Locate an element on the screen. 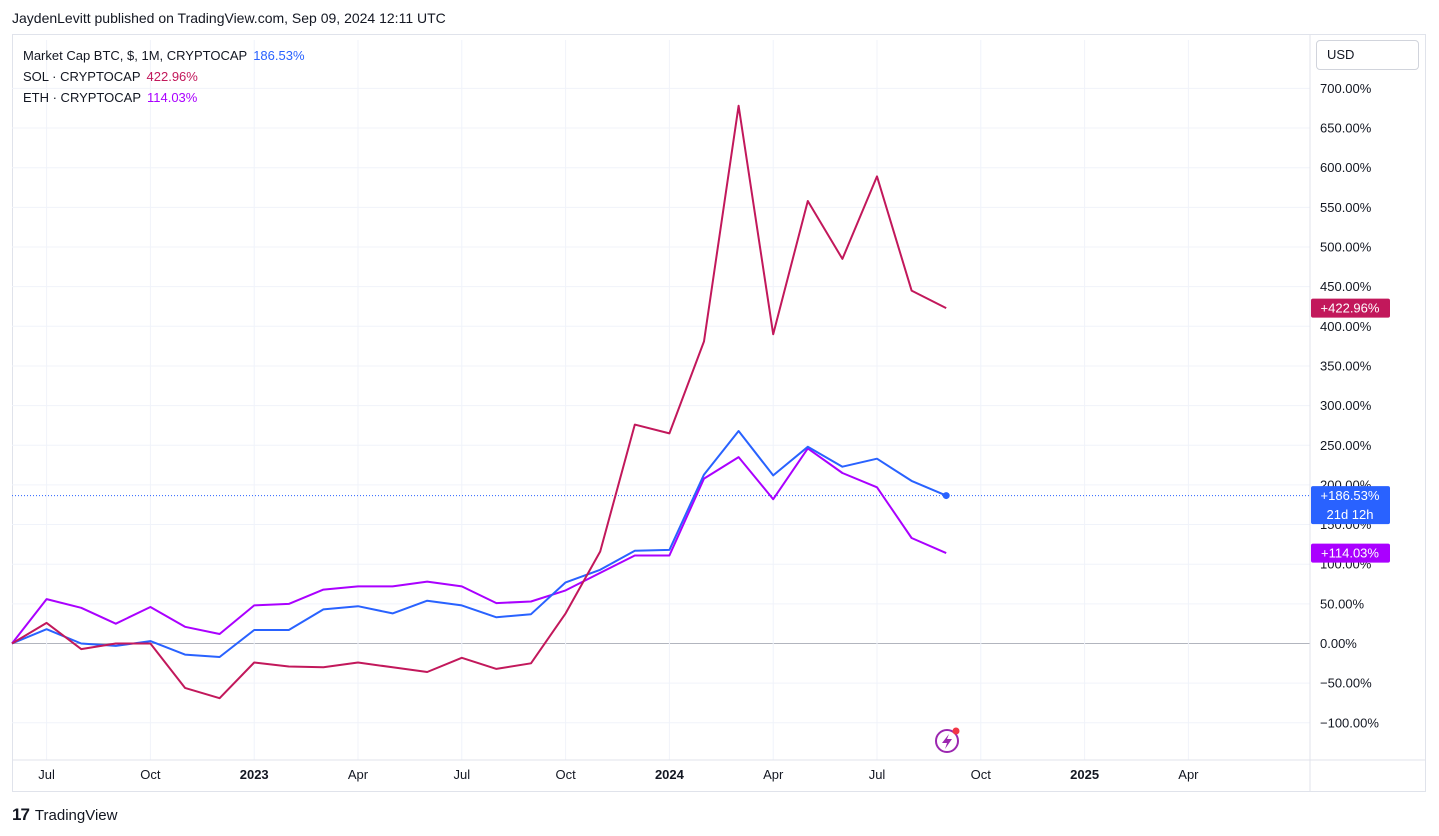 Image resolution: width=1439 pixels, height=836 pixels. tradingview-brand: 17 TradingView is located at coordinates (64, 815).